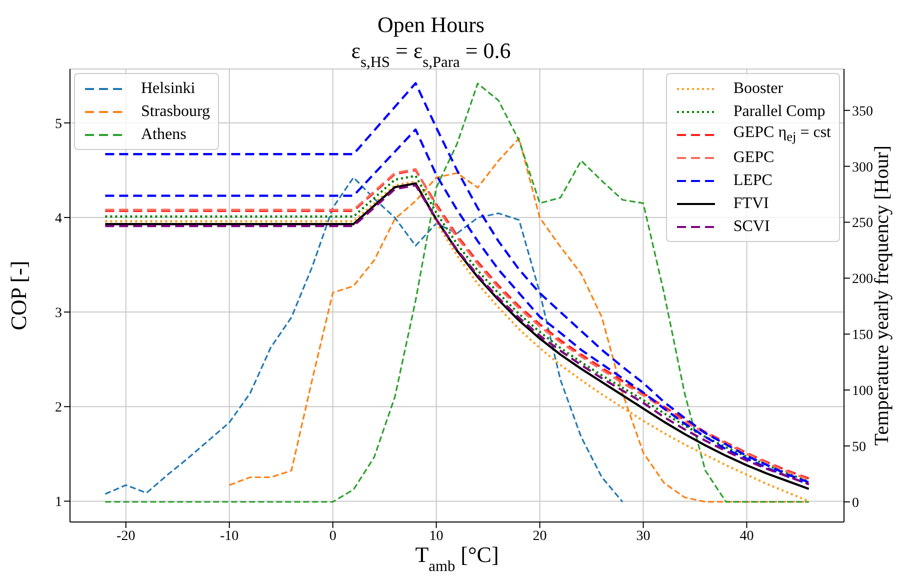  I want to click on chart-title: Open Hours, so click(431, 24).